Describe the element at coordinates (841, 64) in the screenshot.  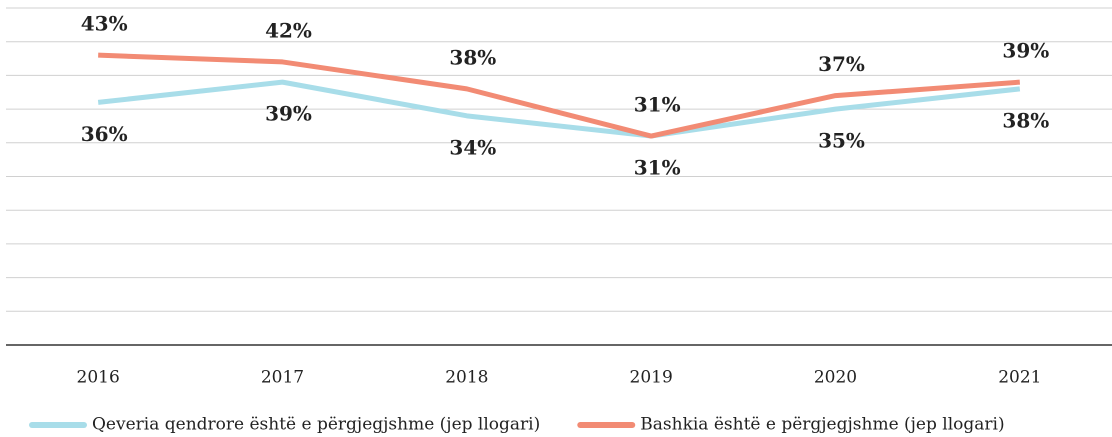
I see `data-label: 37%` at that location.